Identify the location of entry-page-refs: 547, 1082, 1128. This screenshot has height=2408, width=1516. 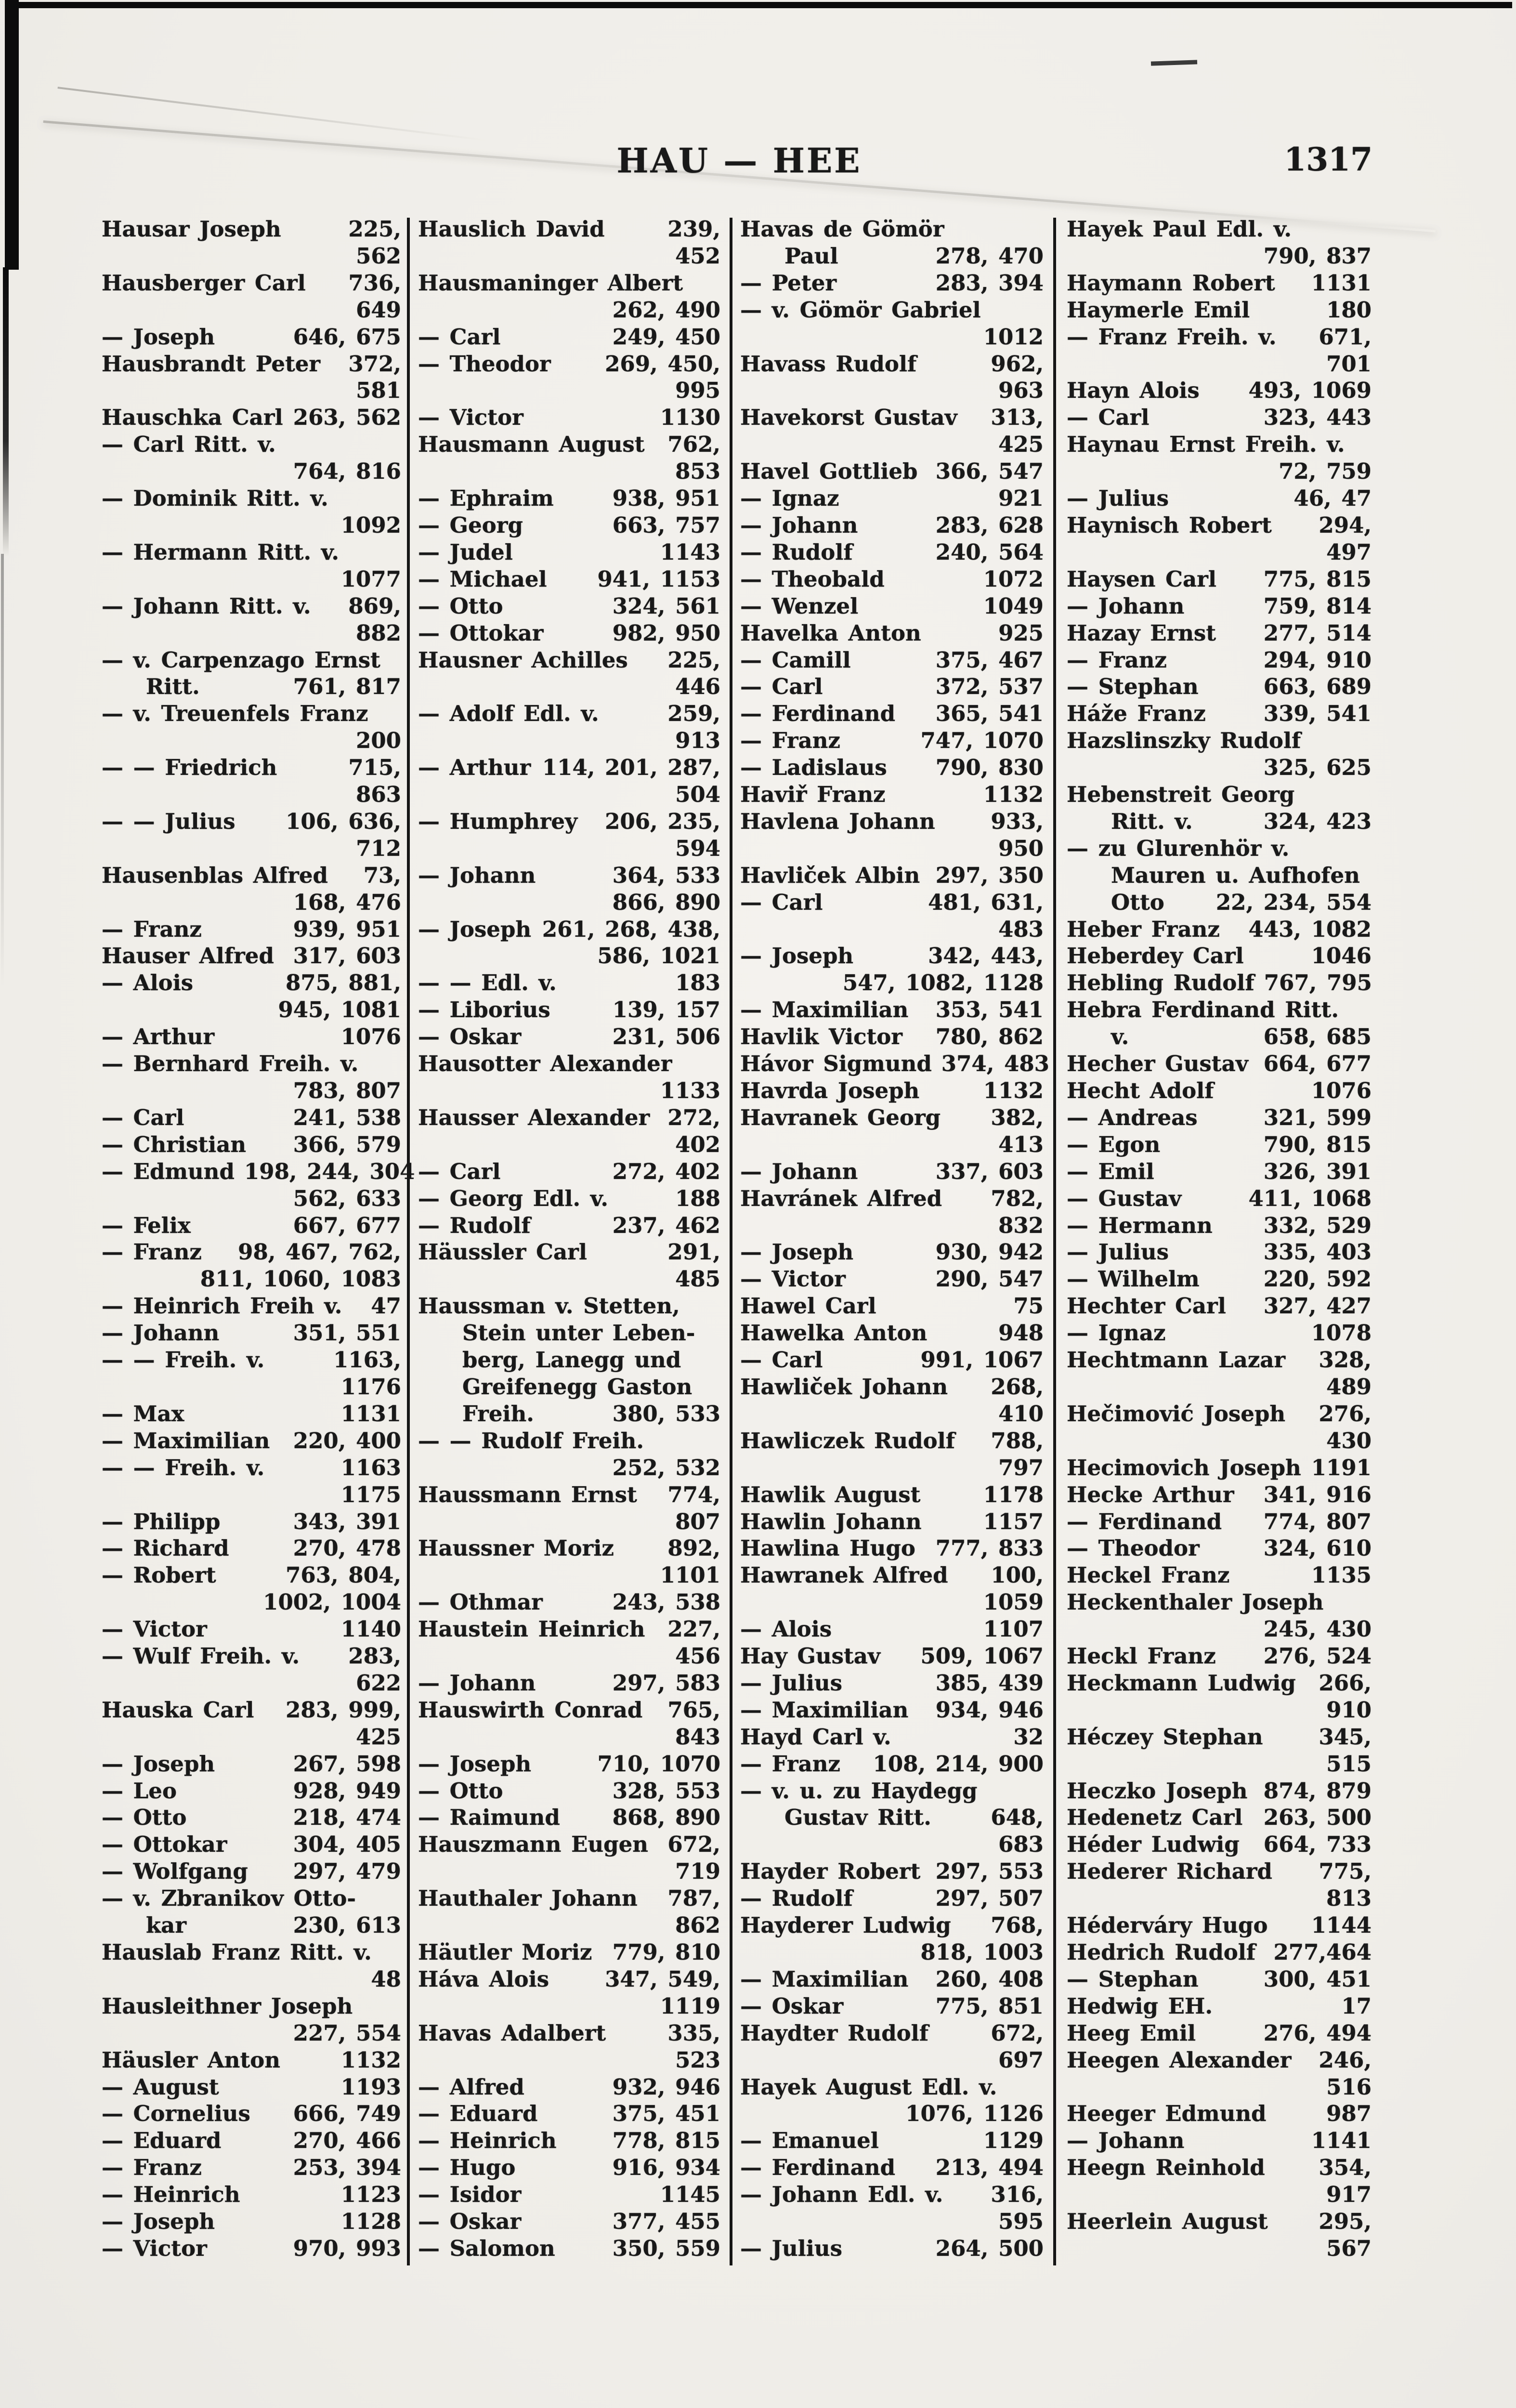
(943, 983).